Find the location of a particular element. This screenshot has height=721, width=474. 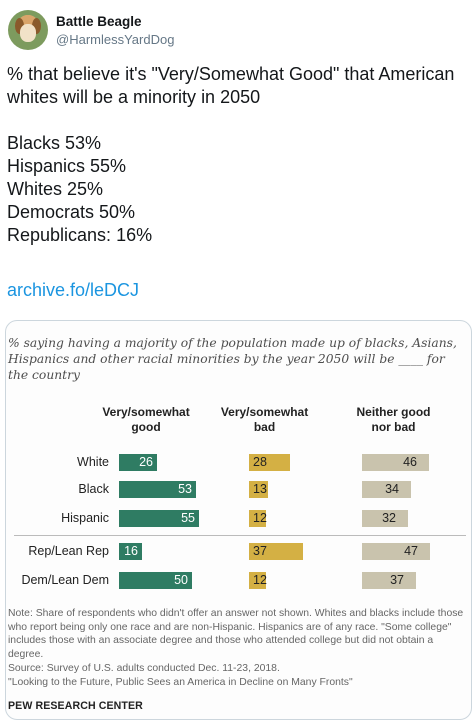

column-header-bad: Very/somewhat bad is located at coordinates (264, 419).